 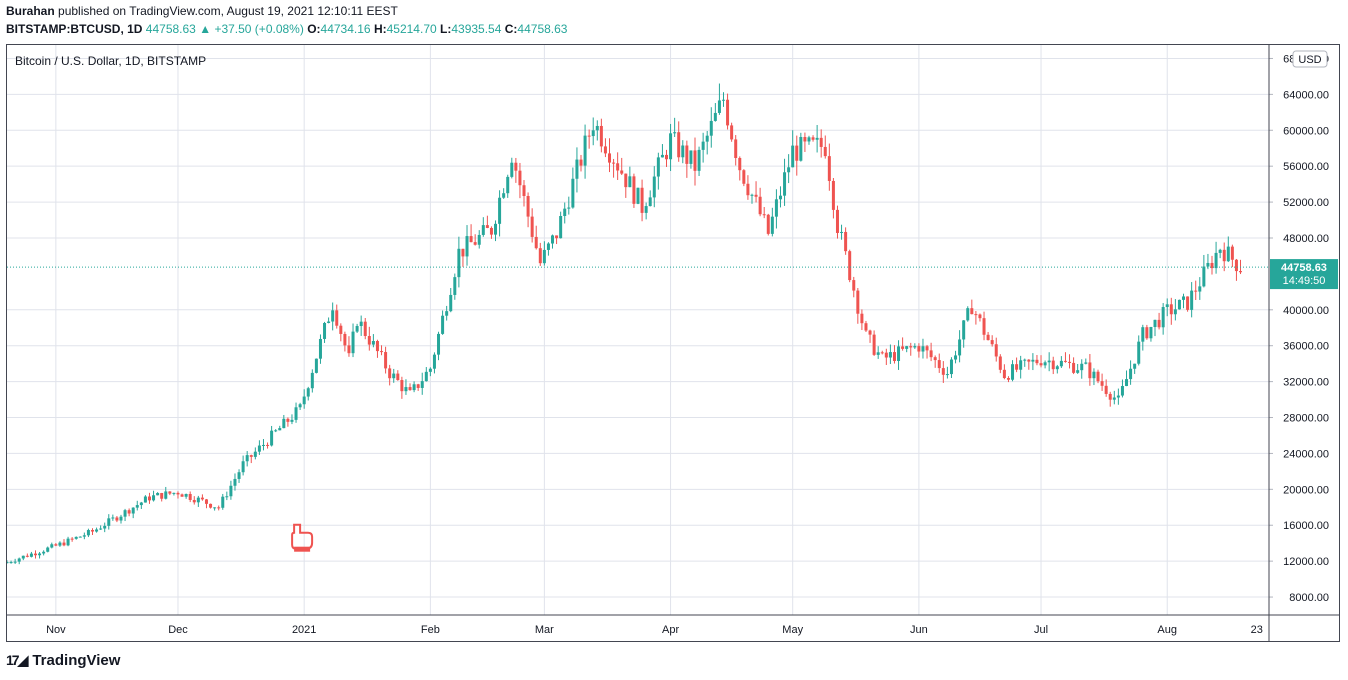 What do you see at coordinates (1304, 281) in the screenshot?
I see `countdown-label: 14:49:50` at bounding box center [1304, 281].